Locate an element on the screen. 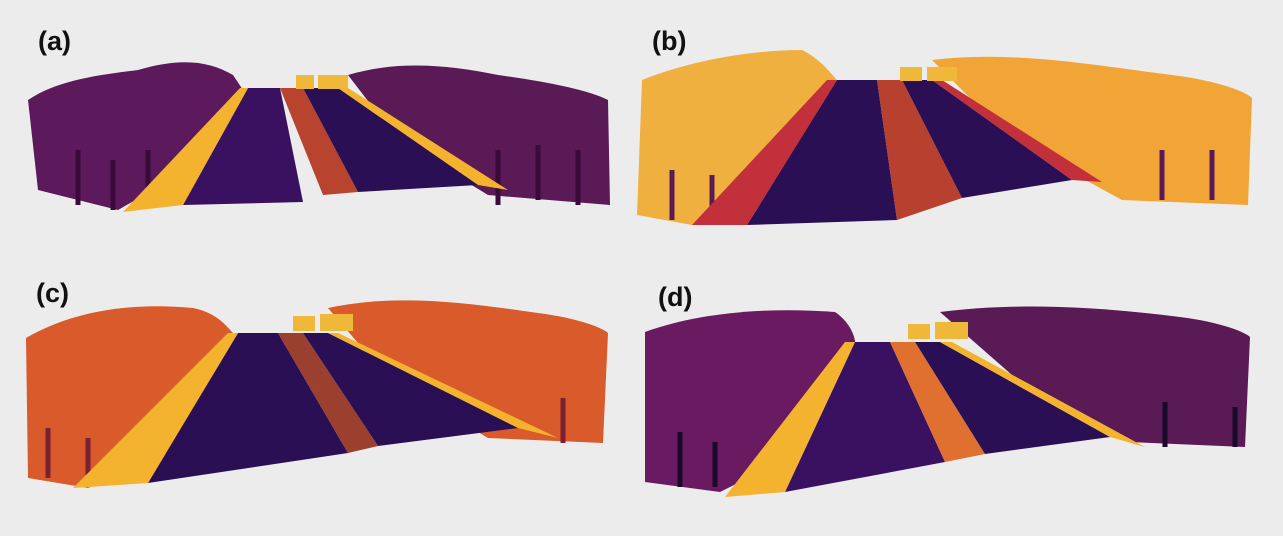  point-cloud-a is located at coordinates (319, 137).